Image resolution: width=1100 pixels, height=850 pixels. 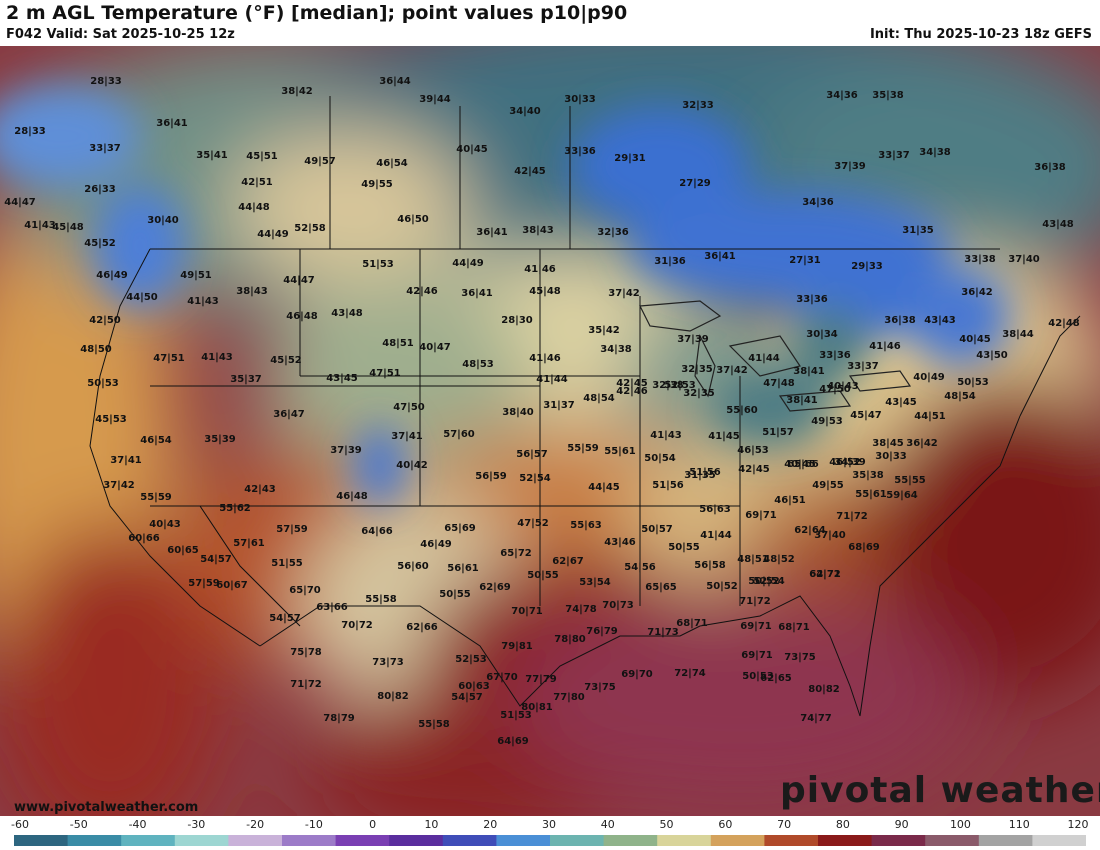 What do you see at coordinates (871, 494) in the screenshot?
I see `point-value: 55|61` at bounding box center [871, 494].